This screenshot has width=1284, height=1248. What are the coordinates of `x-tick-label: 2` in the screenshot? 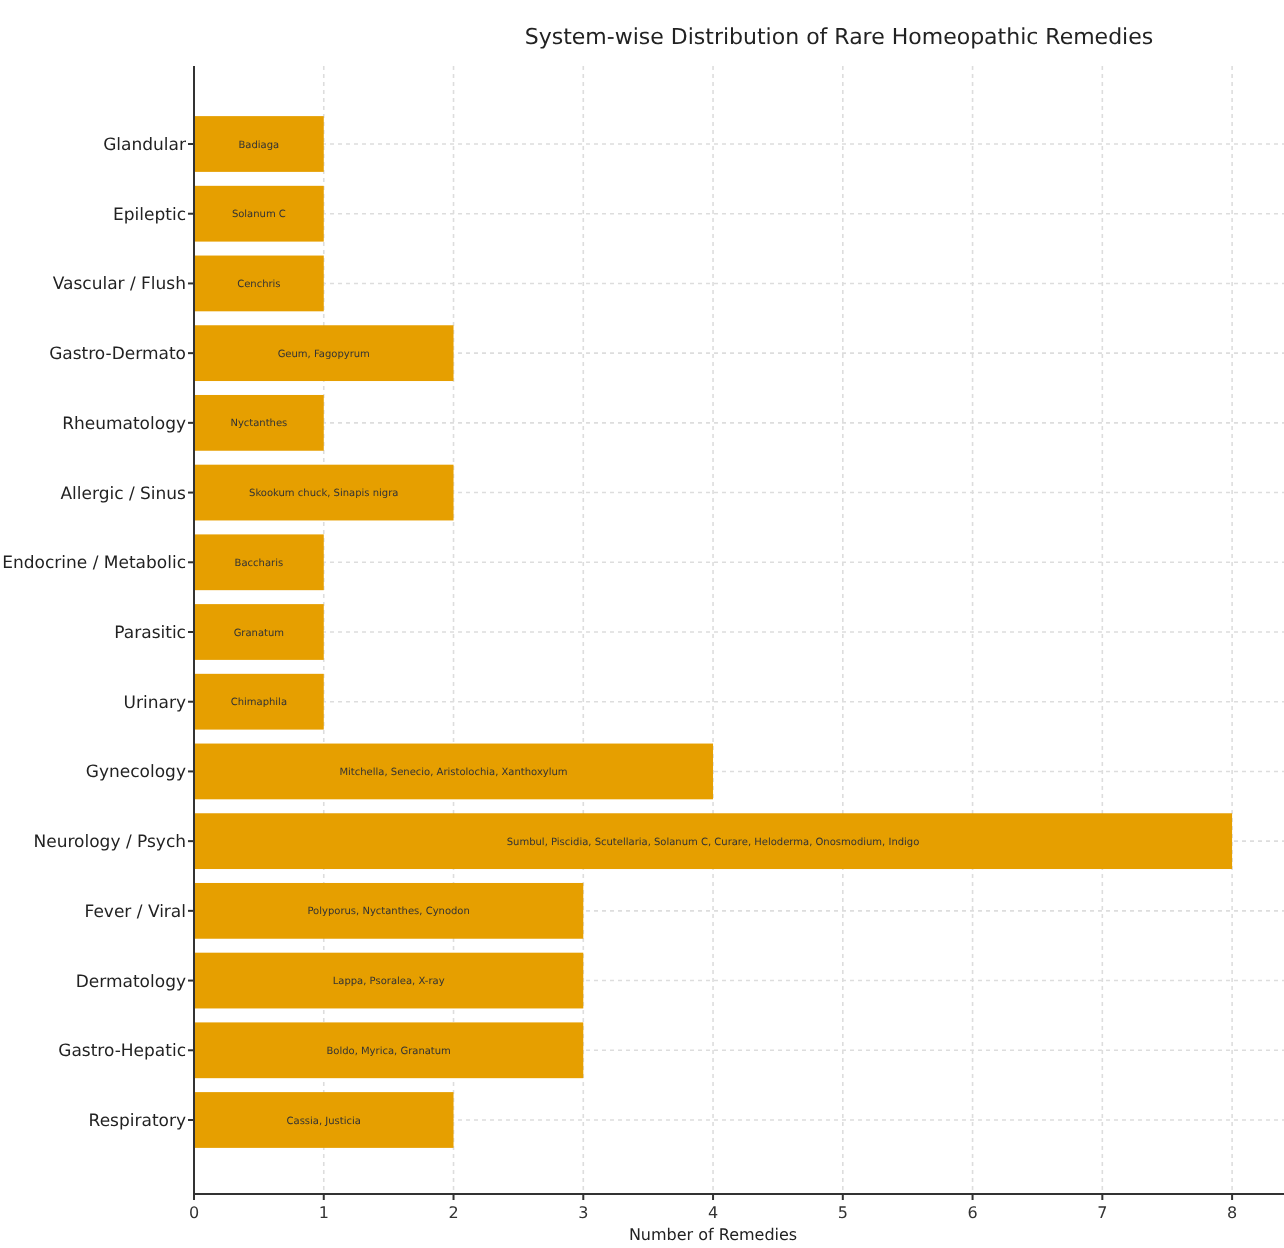 It's located at (453, 1213).